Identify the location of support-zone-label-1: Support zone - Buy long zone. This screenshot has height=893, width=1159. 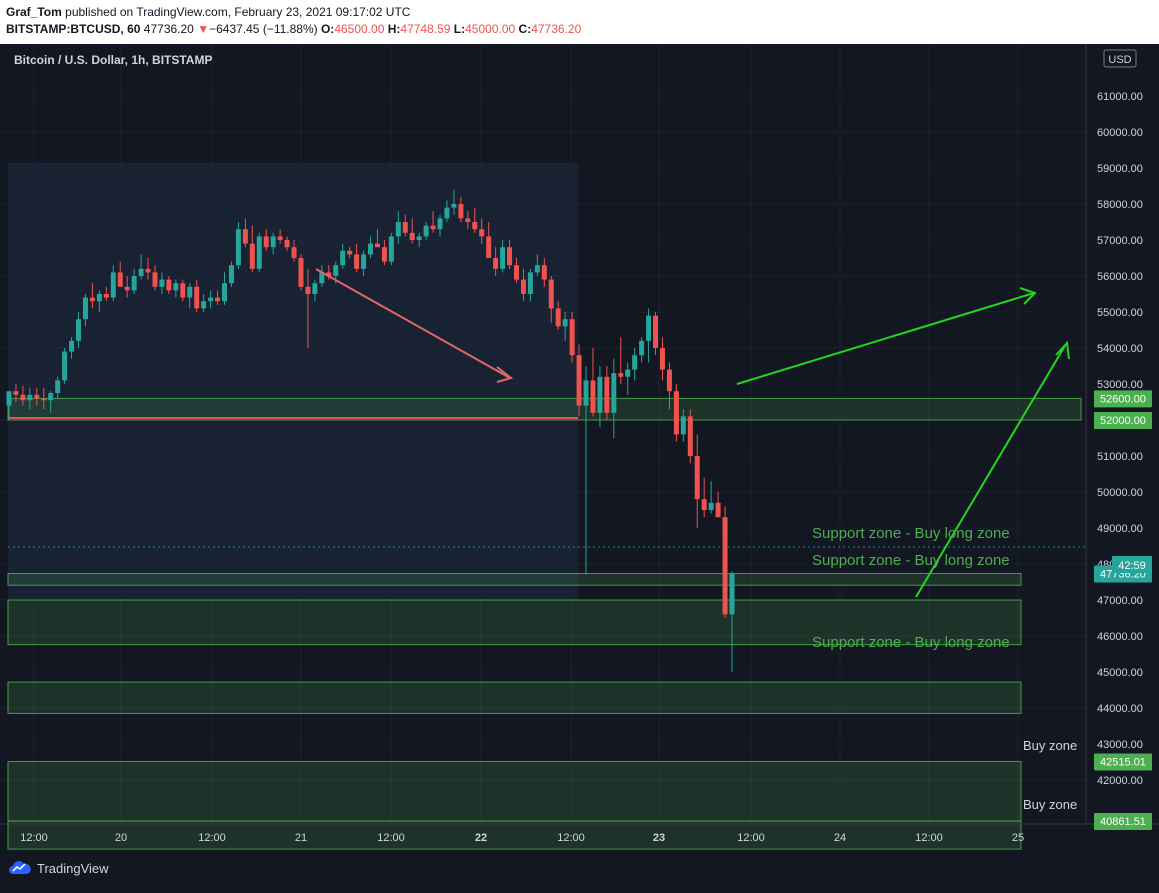
(911, 533).